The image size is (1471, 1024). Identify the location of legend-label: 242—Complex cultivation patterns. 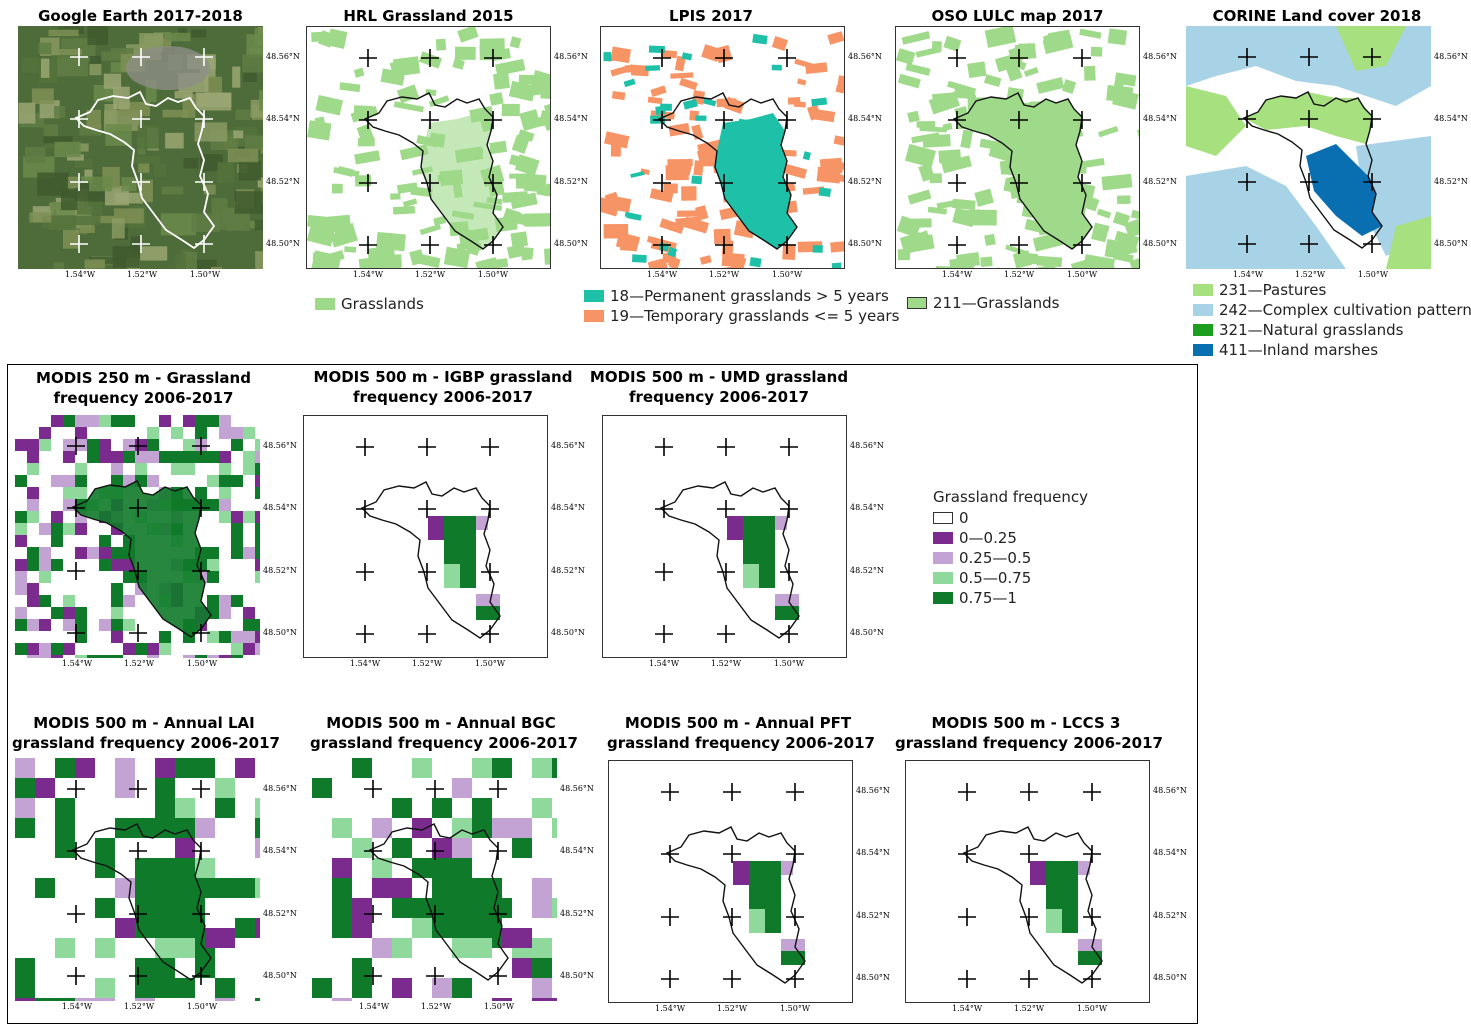
(1345, 310).